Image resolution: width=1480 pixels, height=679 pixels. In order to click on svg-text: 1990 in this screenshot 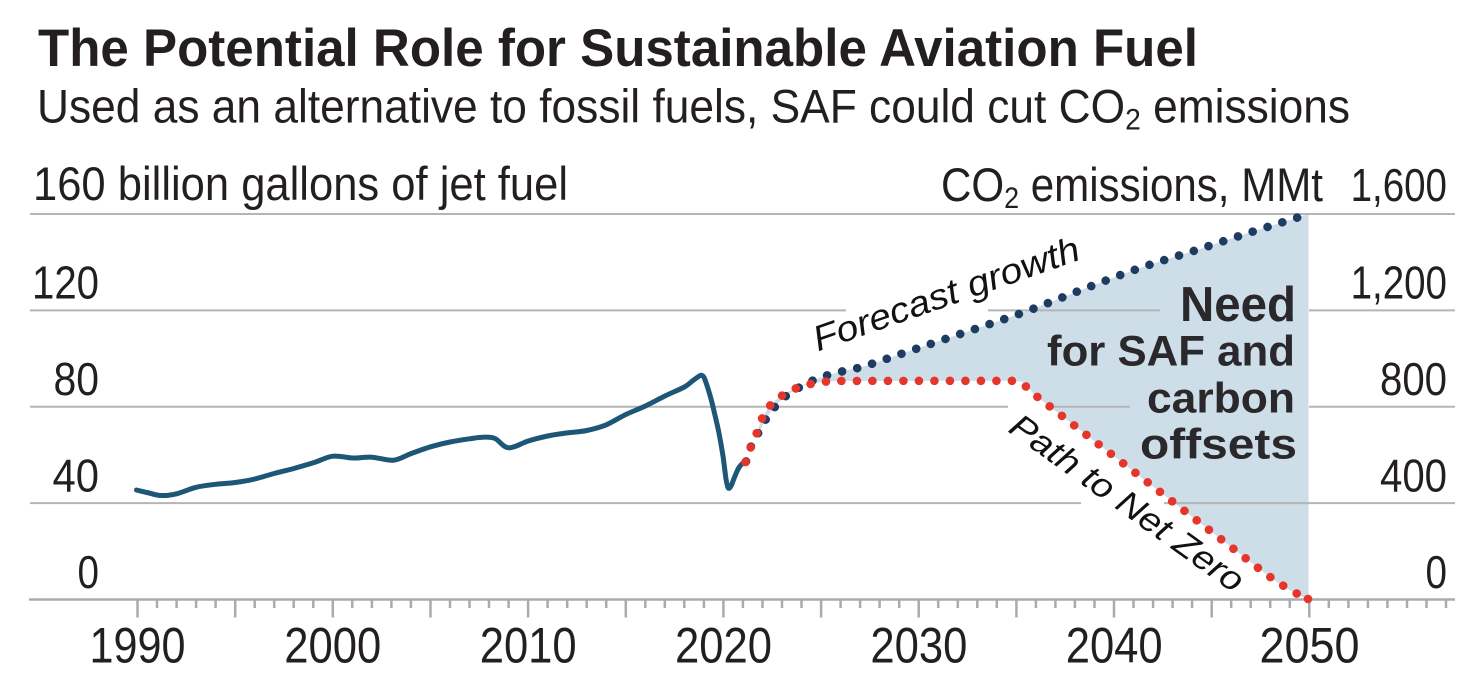, I will do `click(138, 646)`.